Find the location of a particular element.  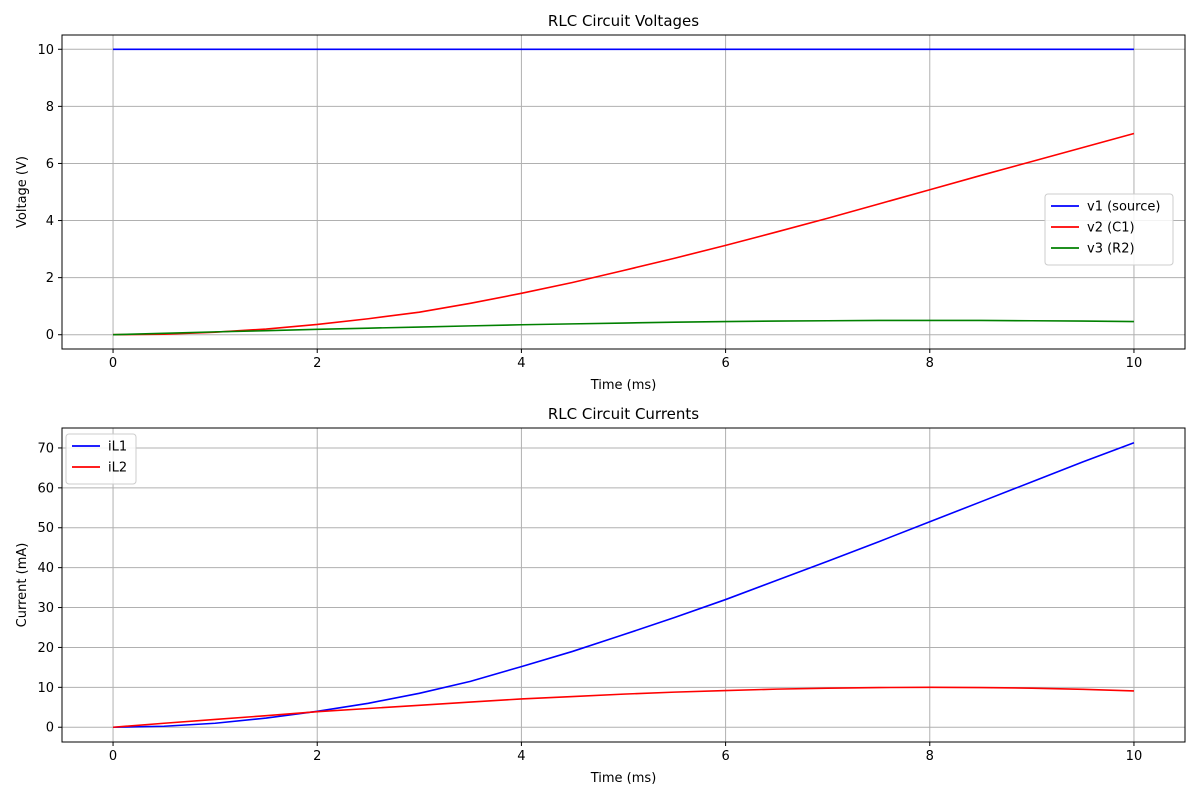

voltages-x-tick-label: 8 is located at coordinates (930, 363).